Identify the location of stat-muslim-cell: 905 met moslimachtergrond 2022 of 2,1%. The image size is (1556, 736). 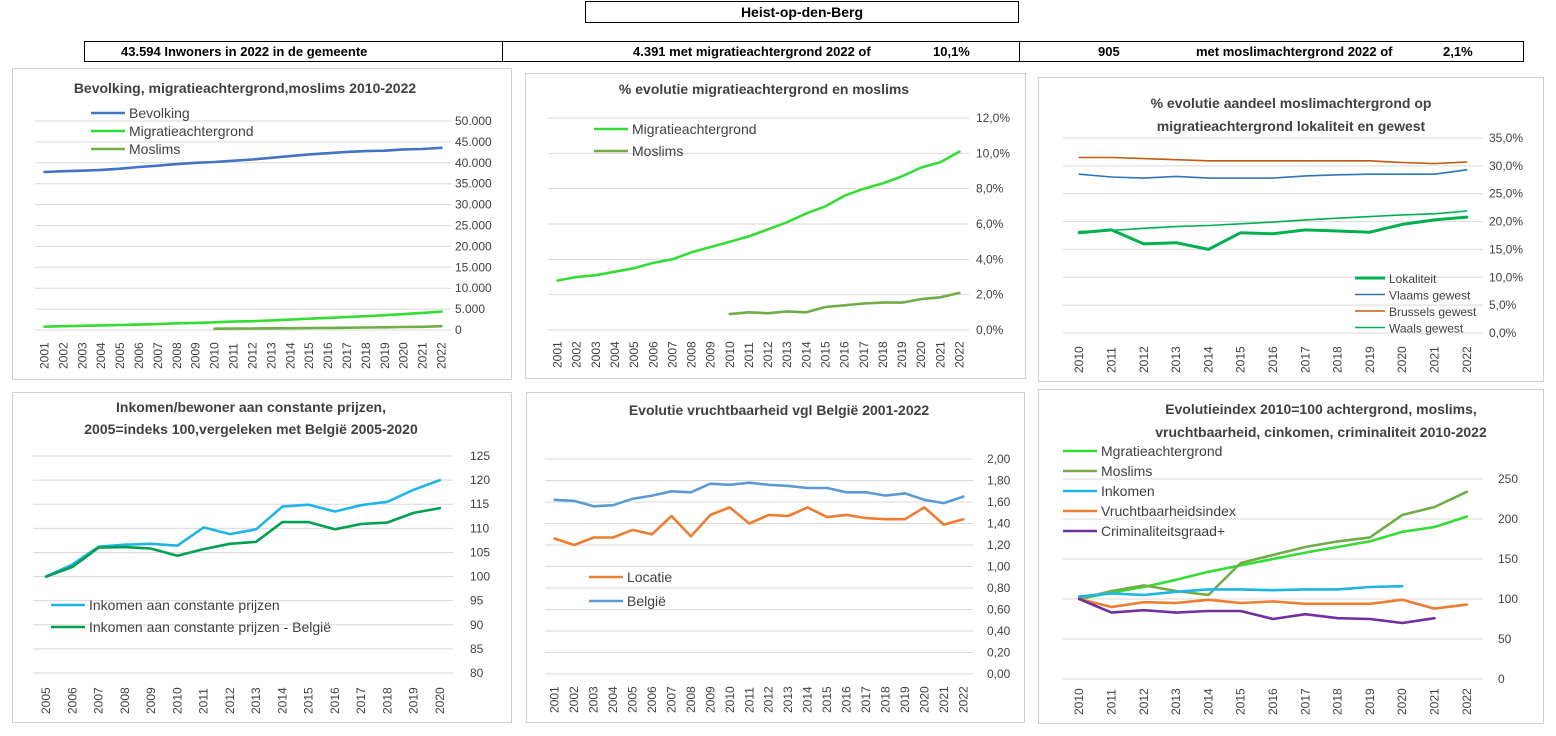
(1271, 51).